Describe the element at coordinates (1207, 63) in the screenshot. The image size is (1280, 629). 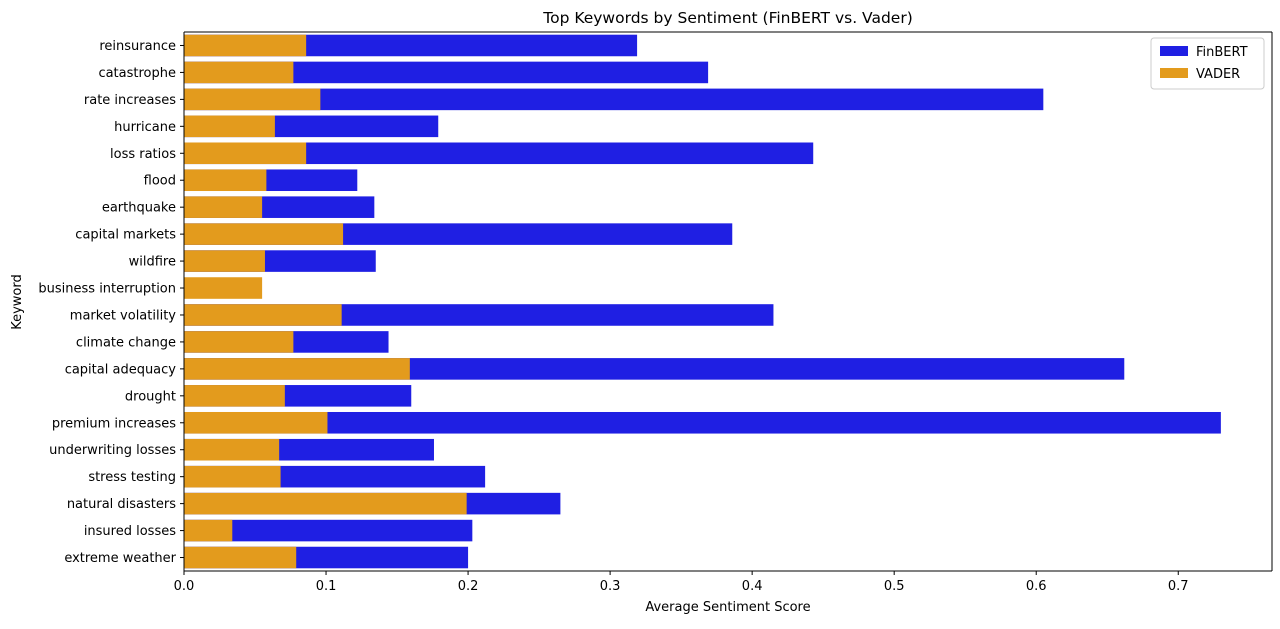
I see `legend: FinBERT VADER` at that location.